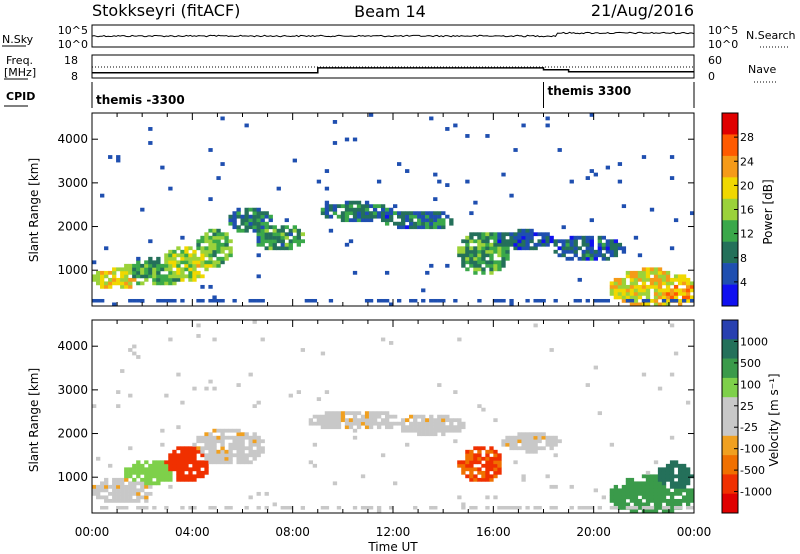 This screenshot has height=554, width=800. I want to click on y-tick-label: 3000, so click(72, 183).